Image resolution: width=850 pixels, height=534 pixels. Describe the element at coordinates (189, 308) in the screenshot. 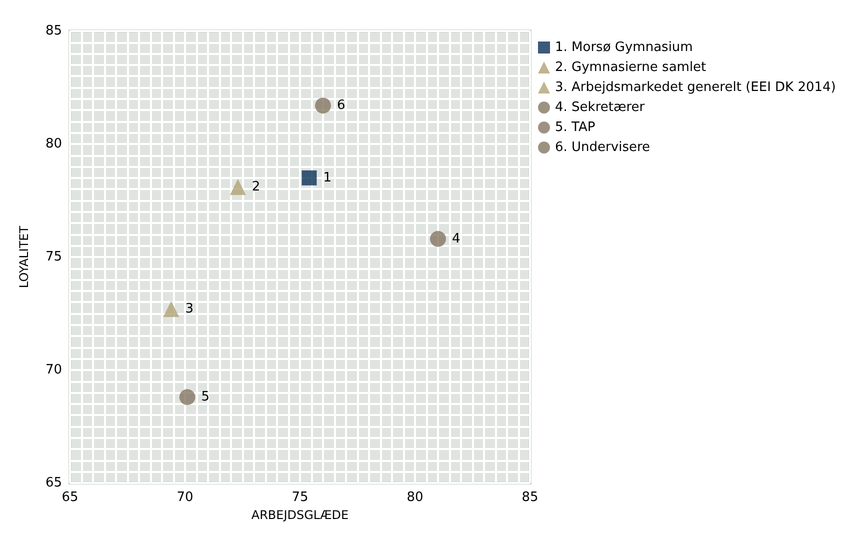

I see `annotation: 3` at that location.